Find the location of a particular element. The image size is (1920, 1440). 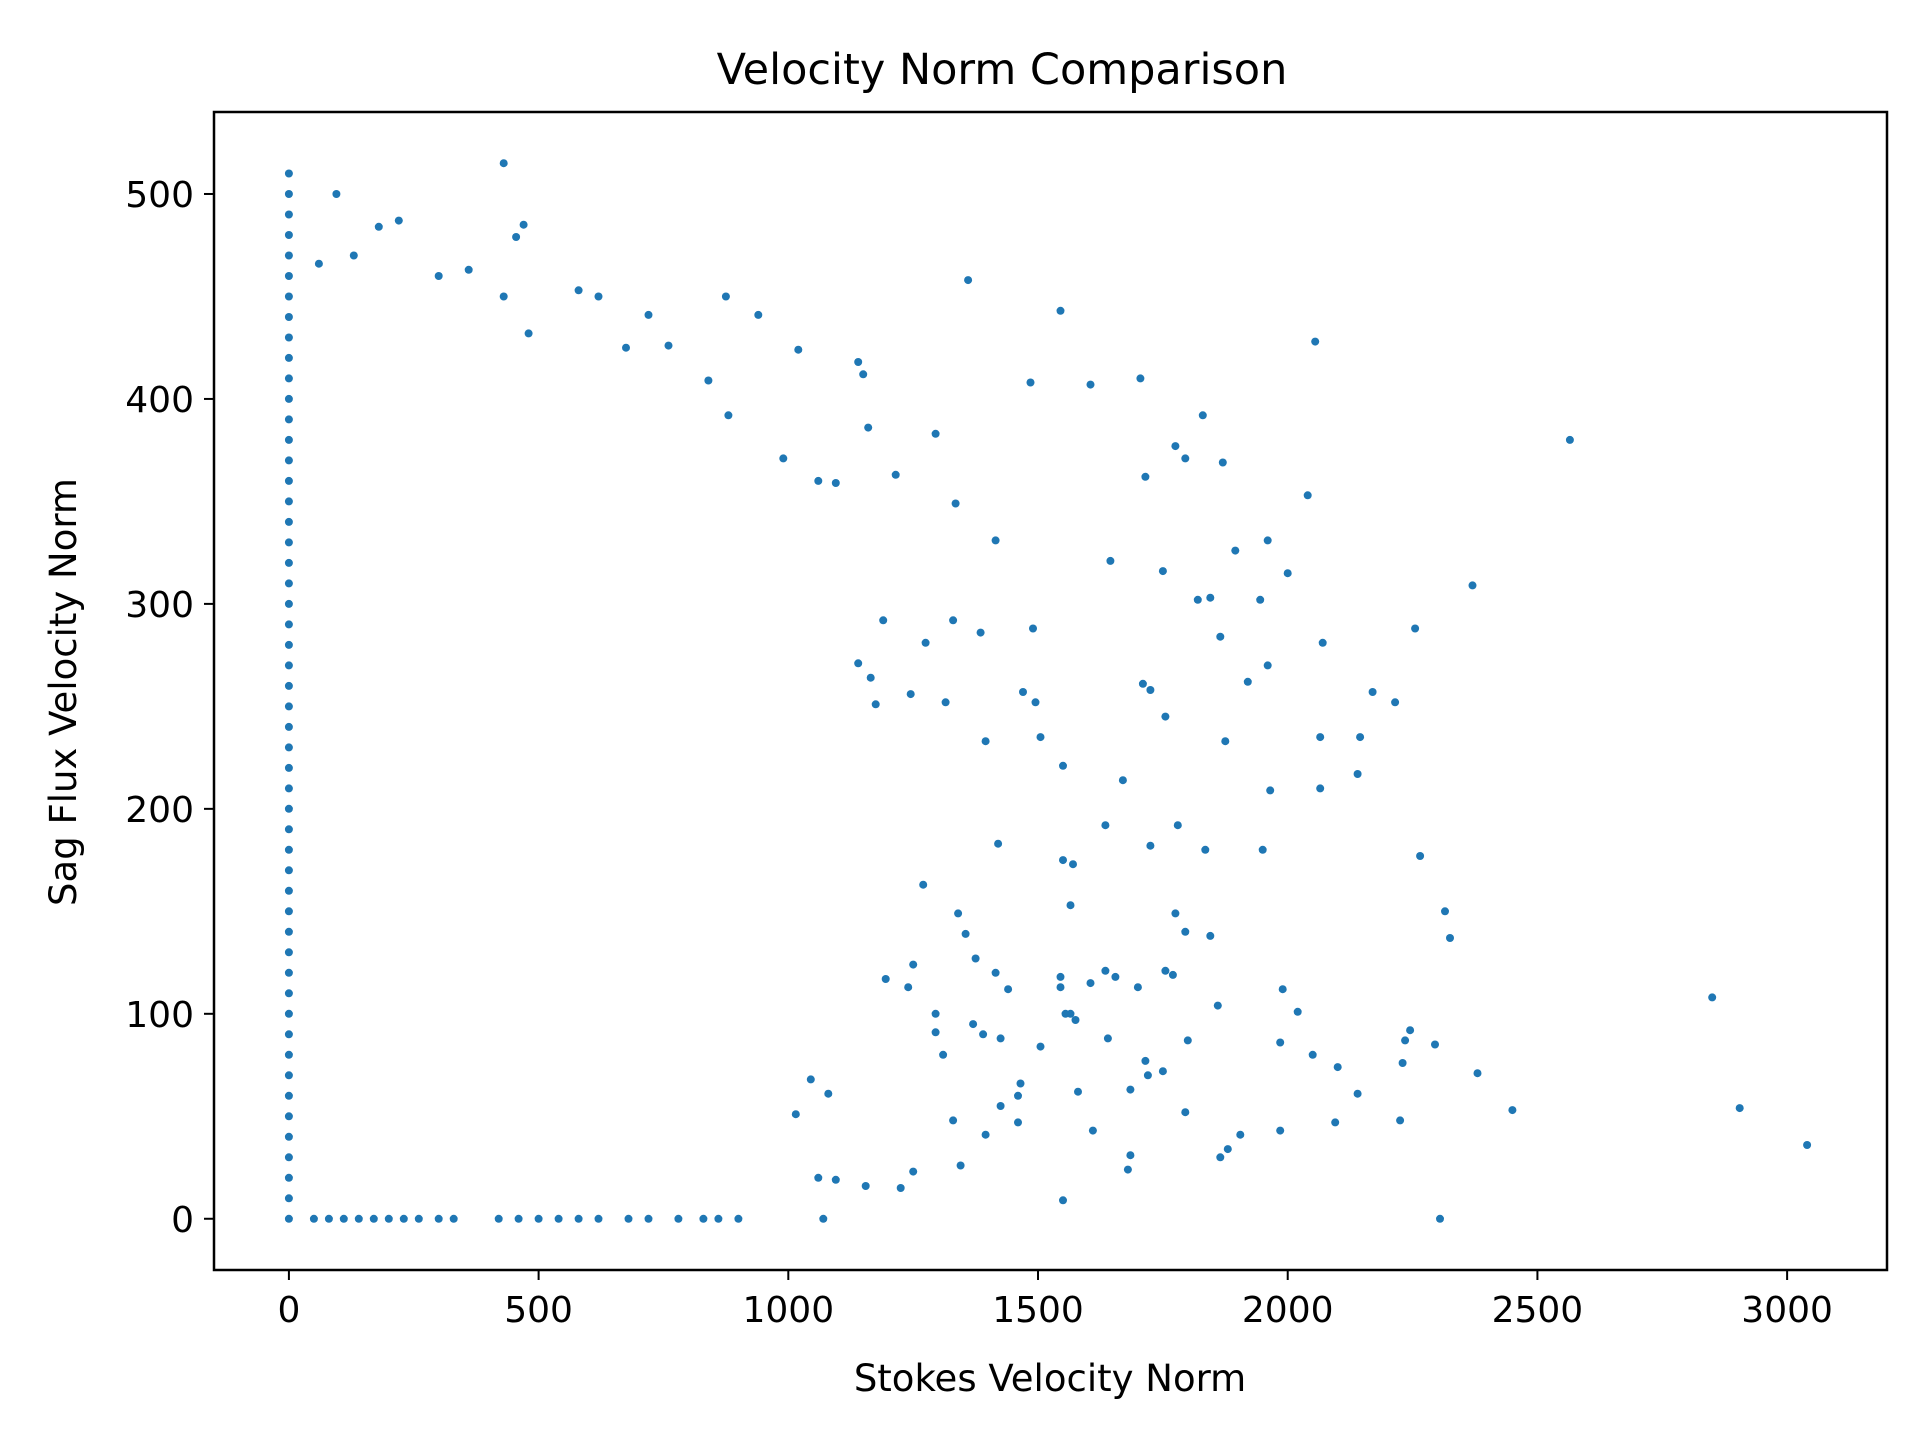

x-tick-label: 500 is located at coordinates (538, 1310).